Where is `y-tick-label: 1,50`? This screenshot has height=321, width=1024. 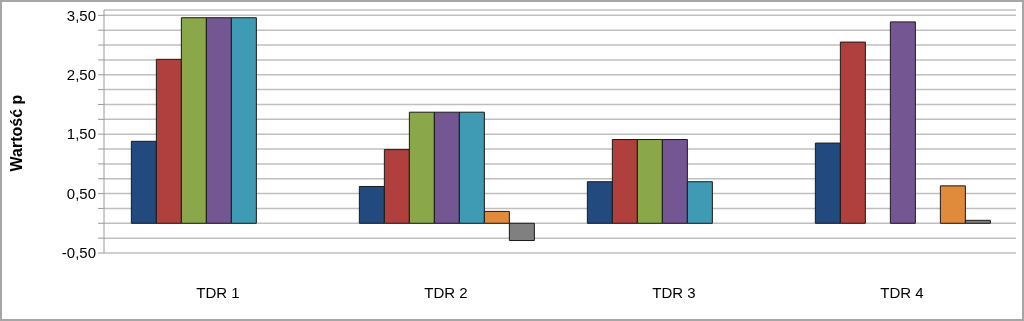
y-tick-label: 1,50 is located at coordinates (81, 134).